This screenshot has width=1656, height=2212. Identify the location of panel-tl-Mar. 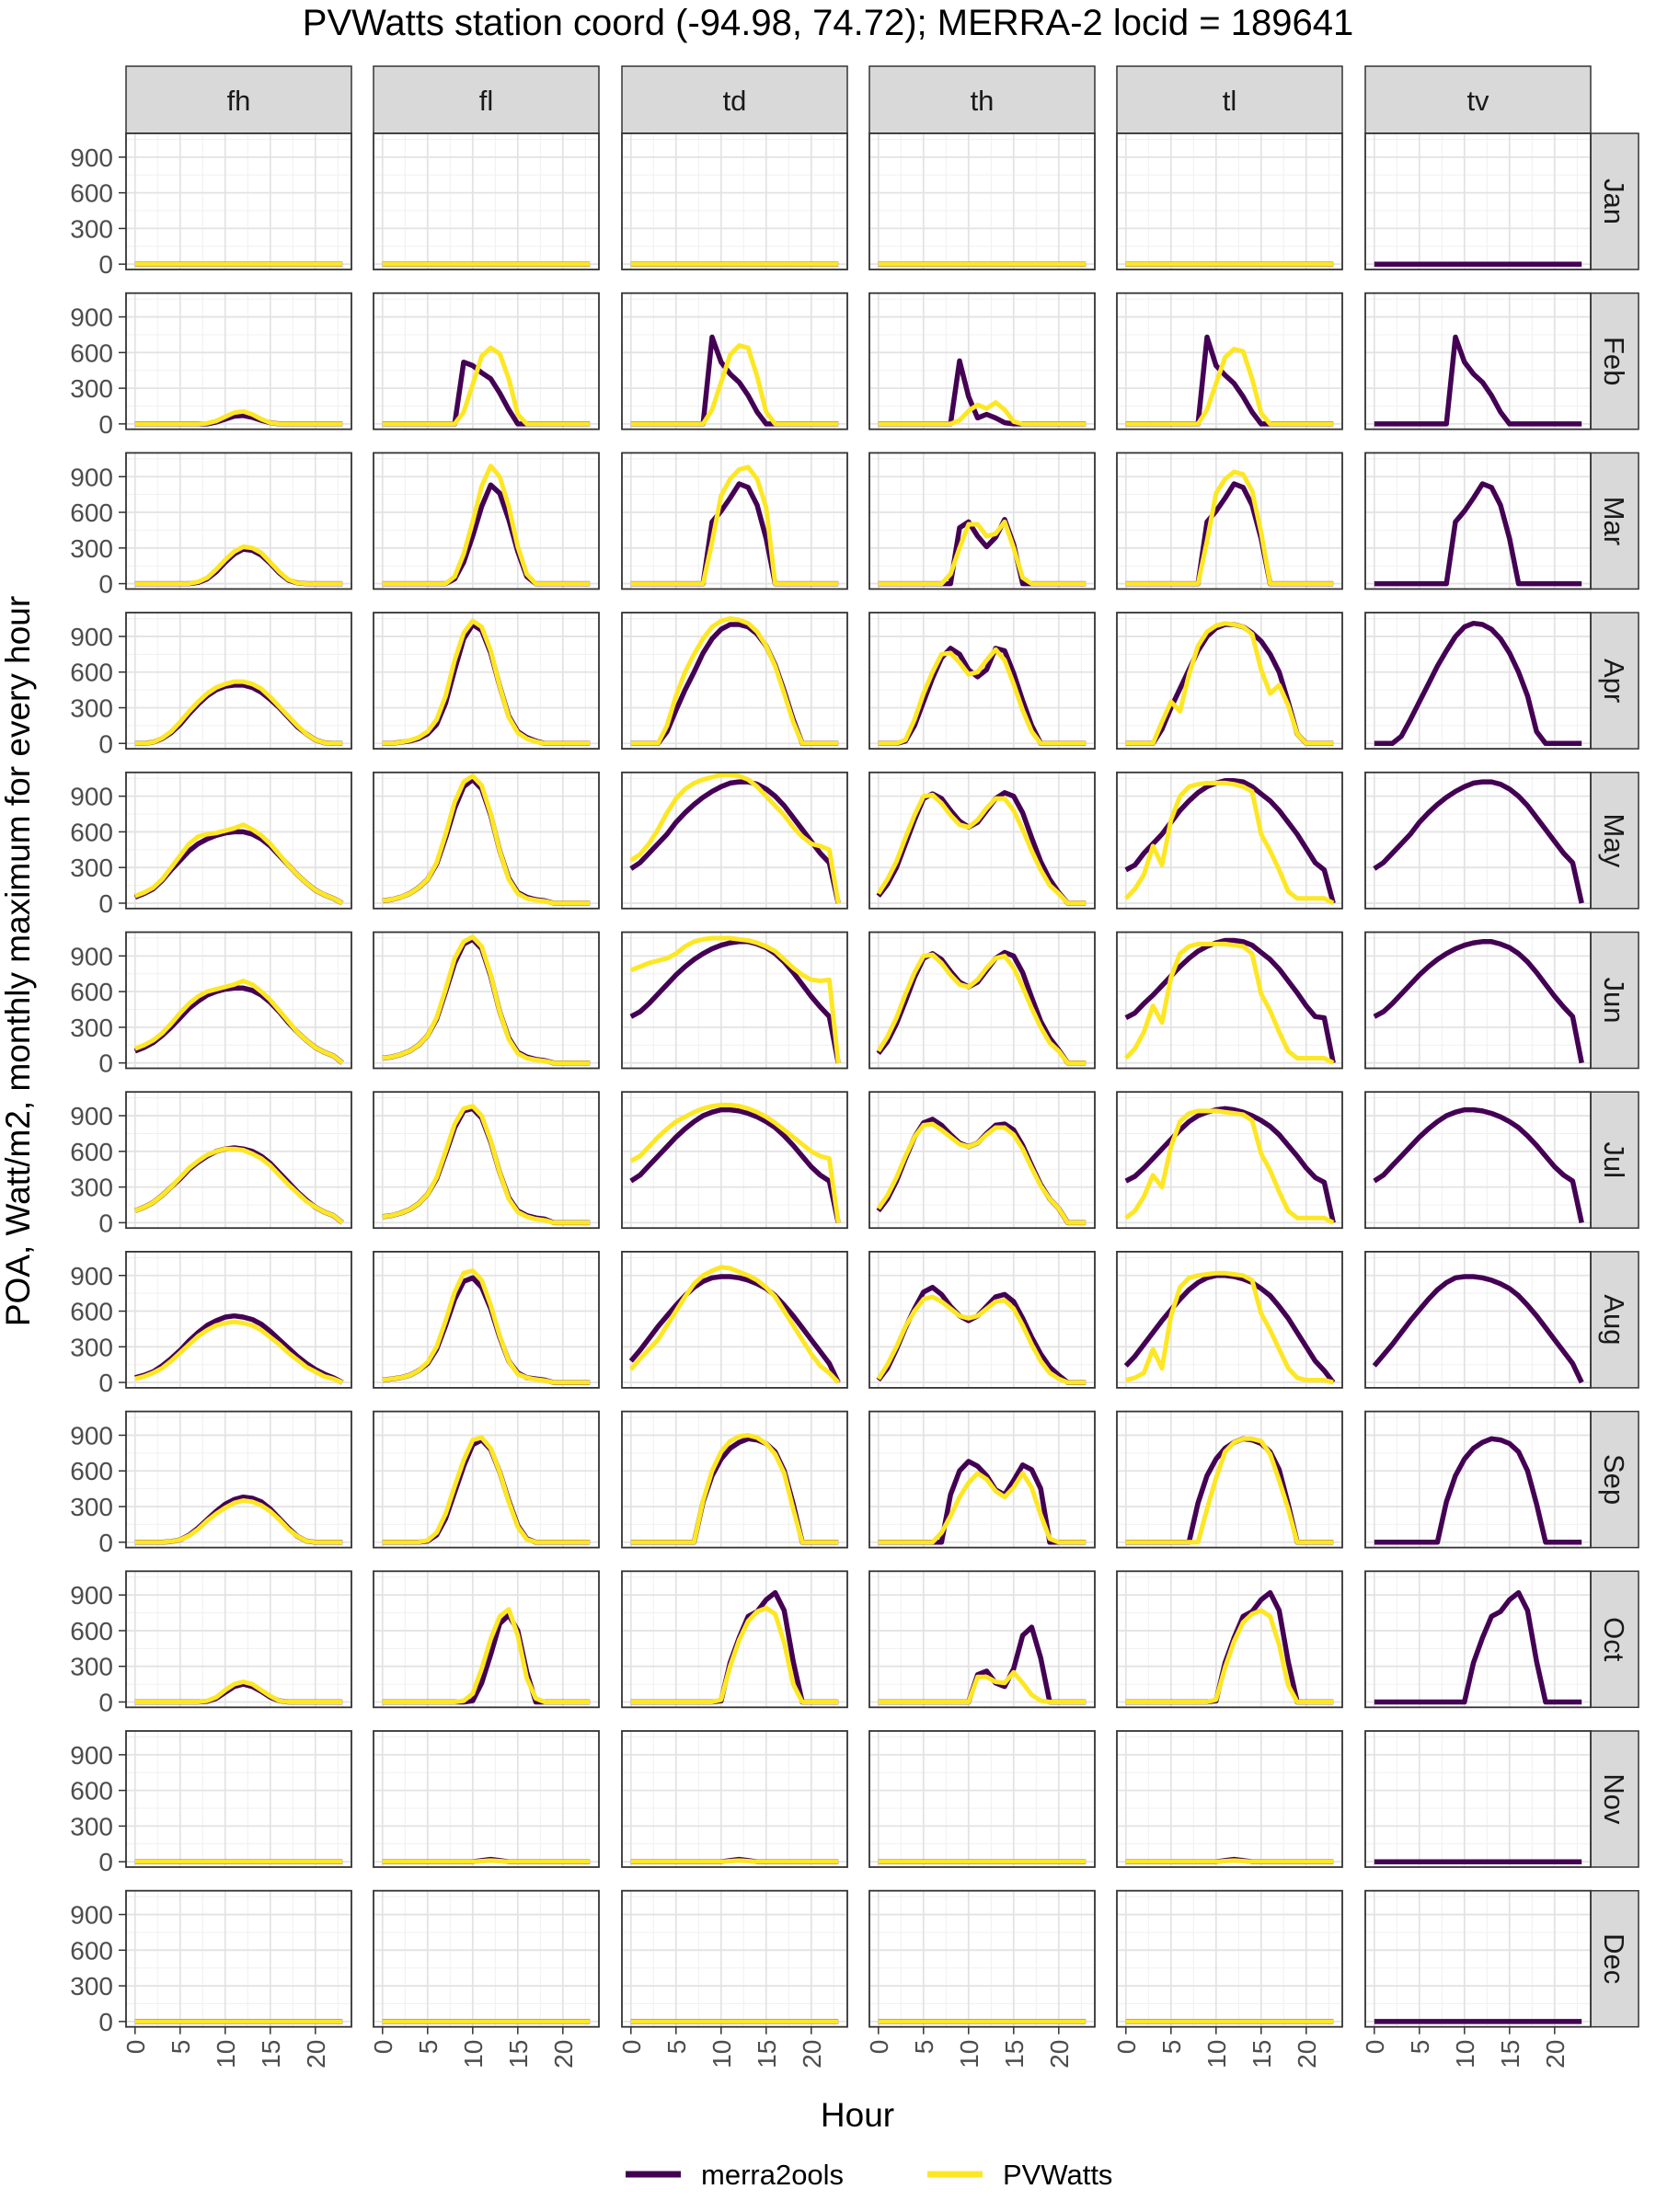
(1229, 521).